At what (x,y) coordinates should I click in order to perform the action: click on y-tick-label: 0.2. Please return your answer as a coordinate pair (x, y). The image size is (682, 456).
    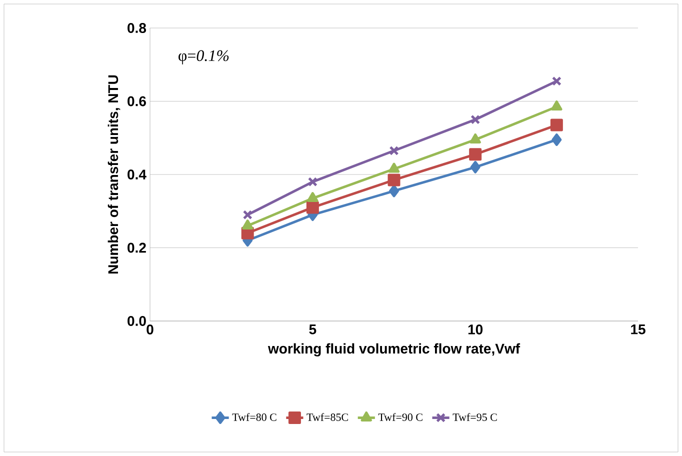
    Looking at the image, I should click on (137, 247).